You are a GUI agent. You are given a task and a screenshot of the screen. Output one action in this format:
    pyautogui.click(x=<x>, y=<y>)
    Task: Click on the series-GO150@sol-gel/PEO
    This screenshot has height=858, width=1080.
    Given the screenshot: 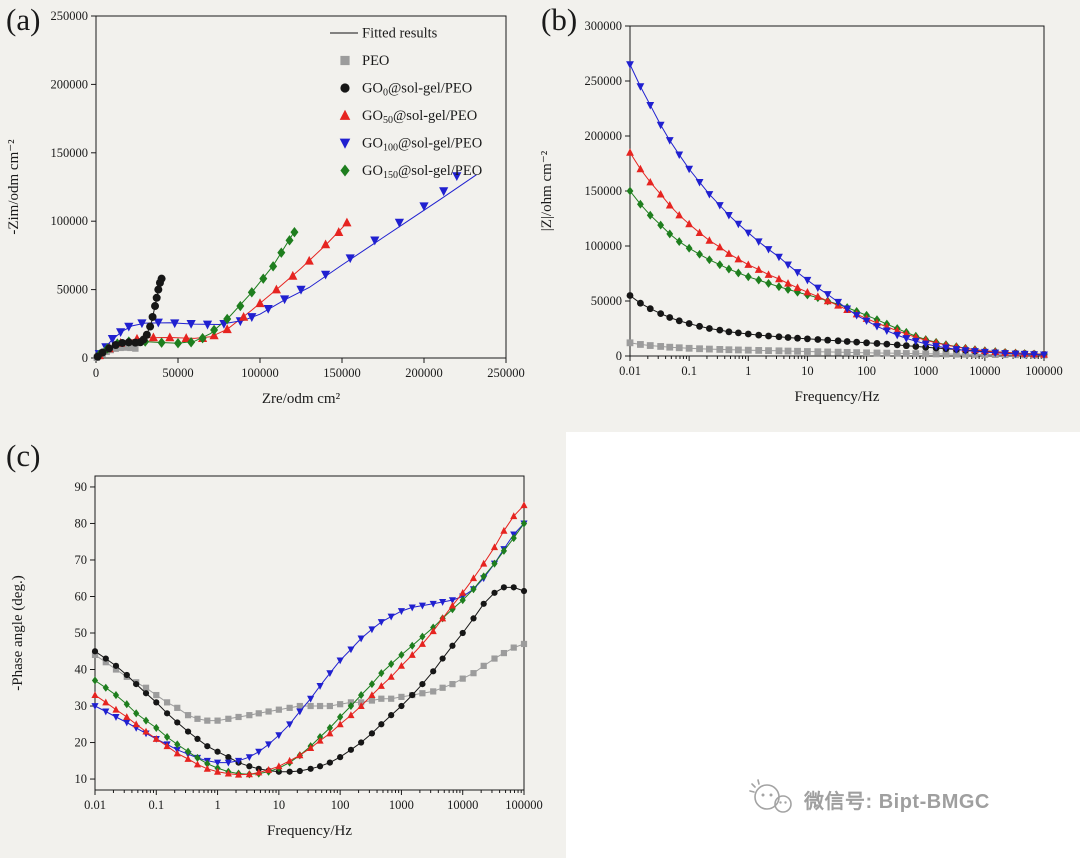 What is the action you would take?
    pyautogui.click(x=837, y=272)
    